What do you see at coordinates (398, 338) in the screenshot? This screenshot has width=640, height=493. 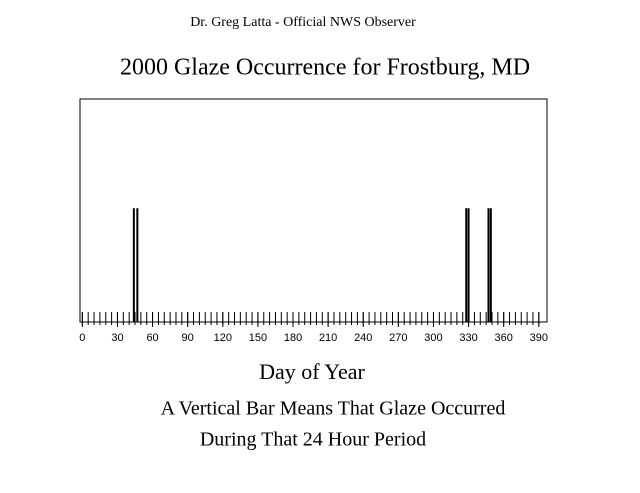 I see `x-tick-label: 270` at bounding box center [398, 338].